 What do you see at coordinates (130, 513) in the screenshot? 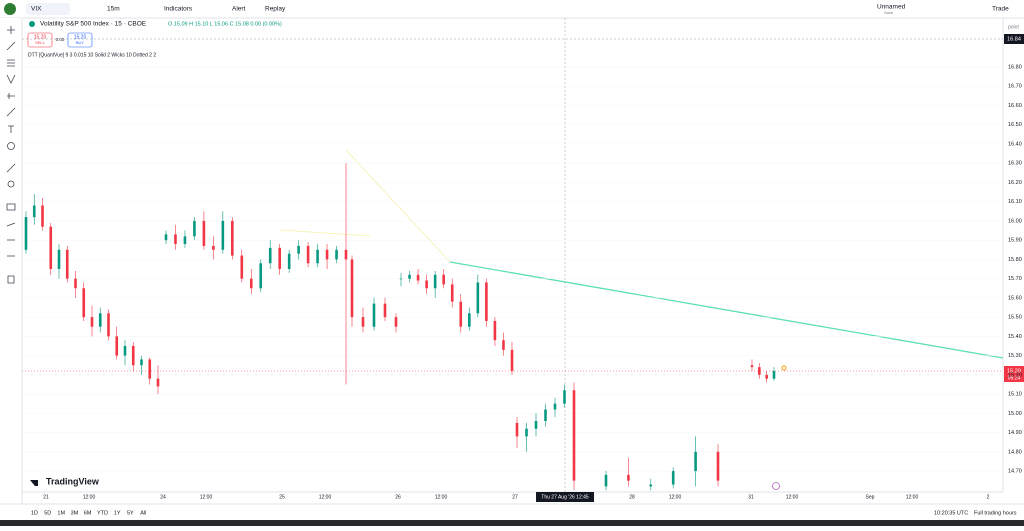
I see `range-button: 5Y` at bounding box center [130, 513].